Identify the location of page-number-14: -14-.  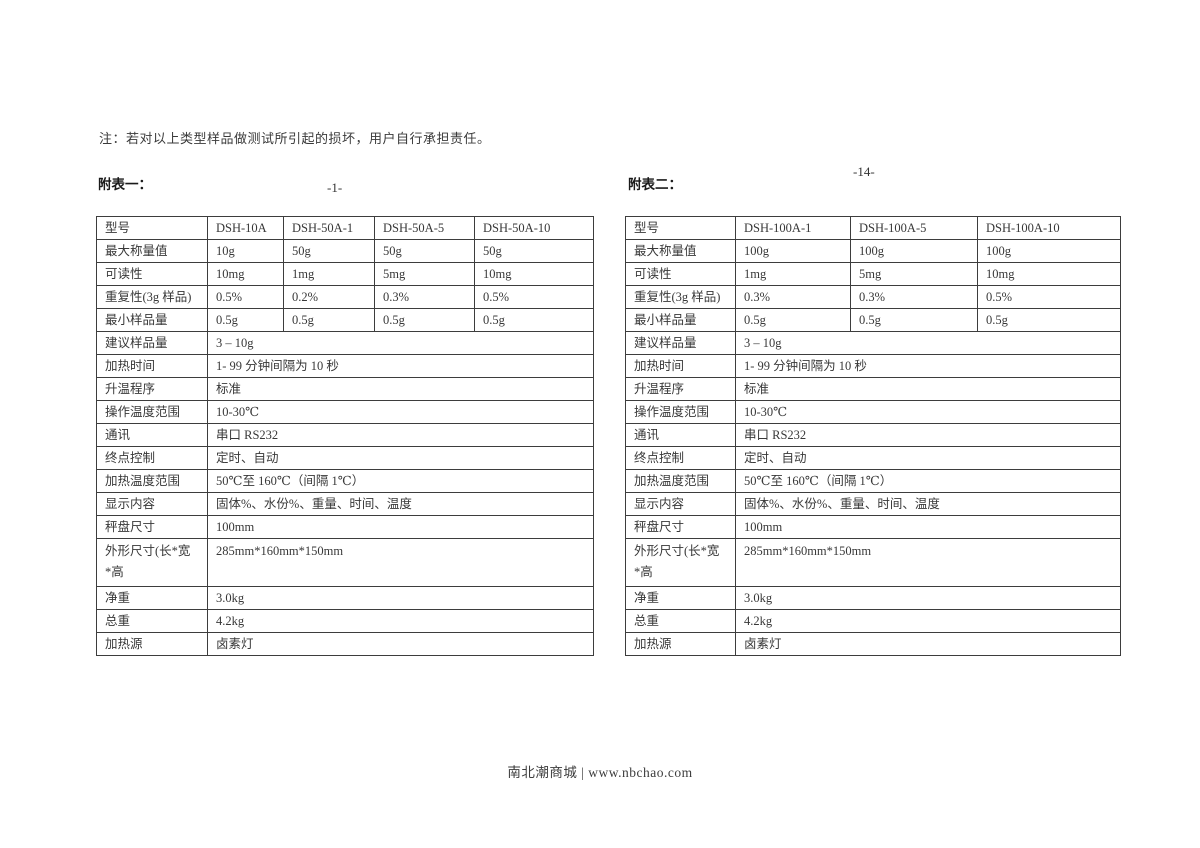
(864, 171).